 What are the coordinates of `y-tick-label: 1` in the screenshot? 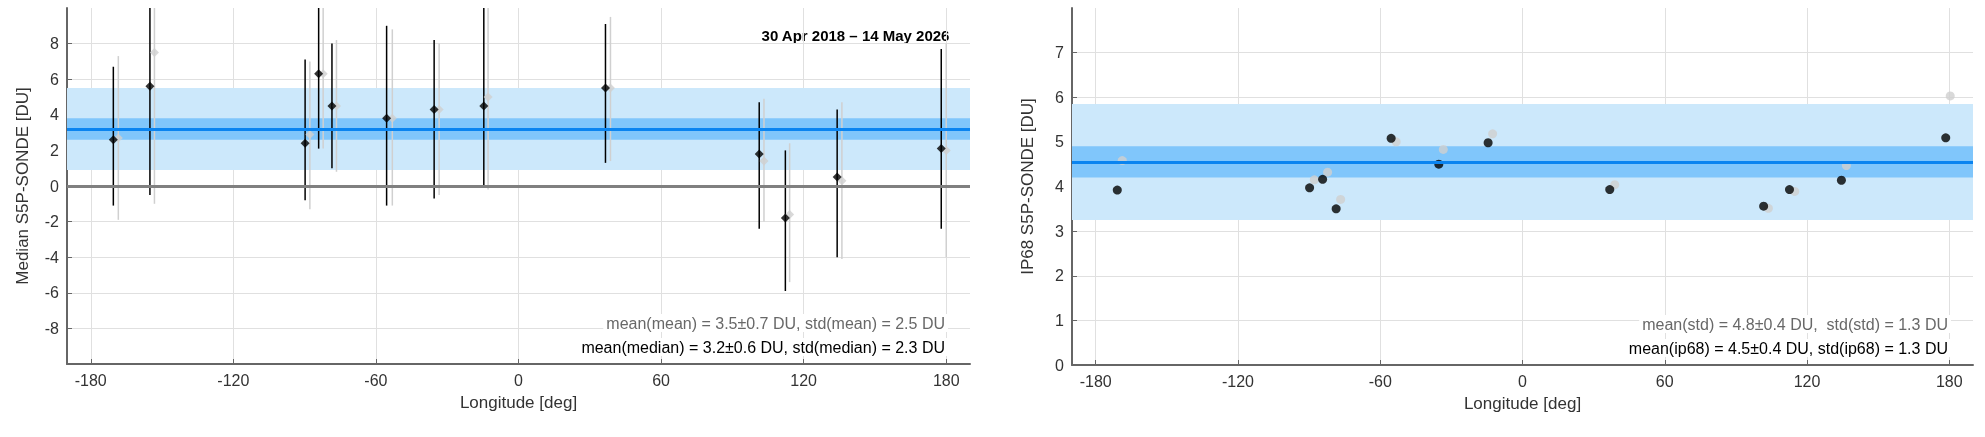 It's located at (1060, 320).